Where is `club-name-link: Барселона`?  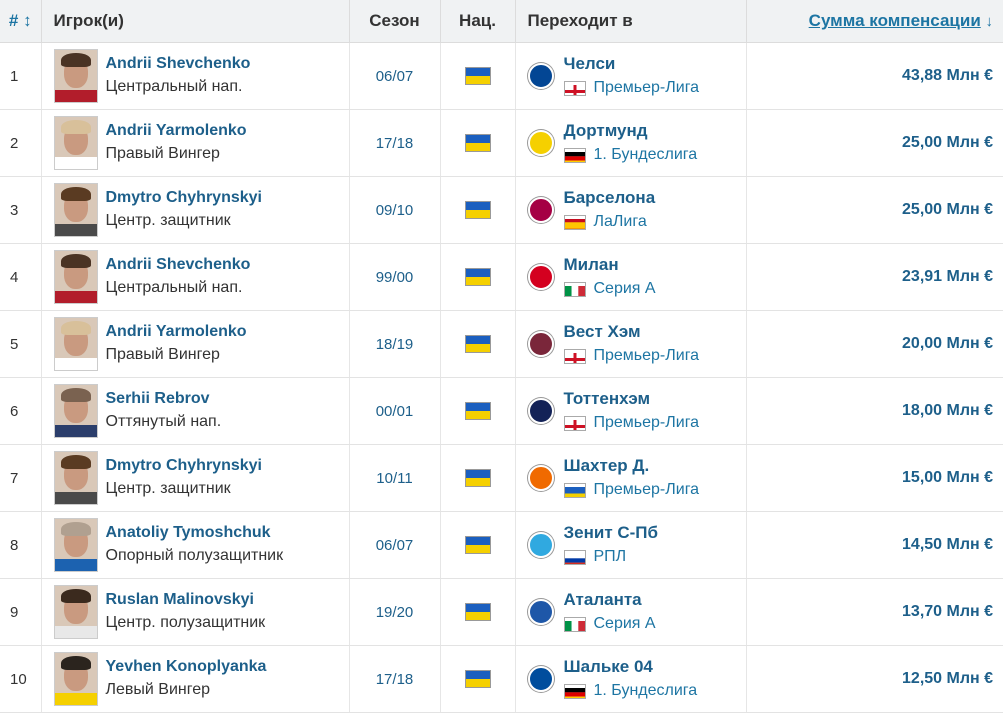 club-name-link: Барселона is located at coordinates (609, 197).